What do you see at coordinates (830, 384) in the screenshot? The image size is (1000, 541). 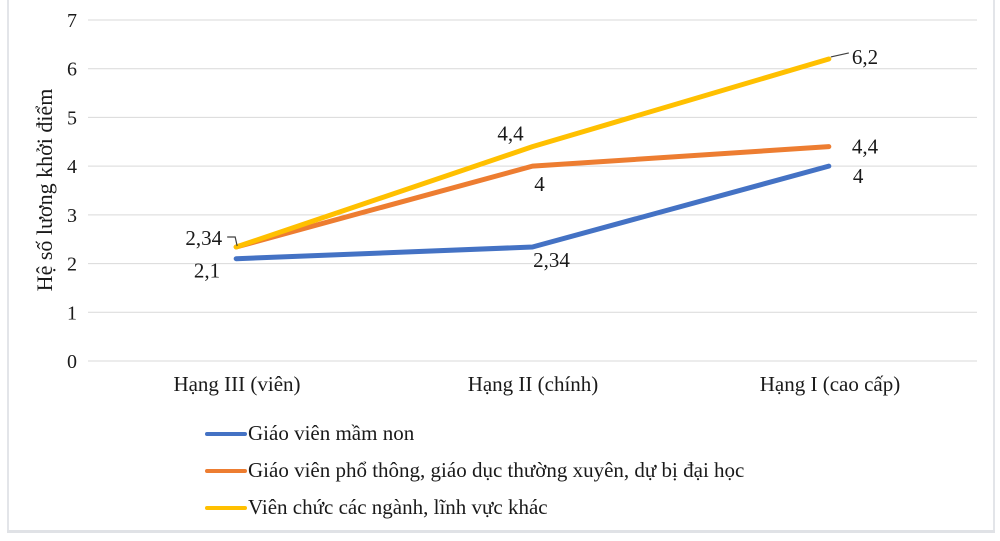 I see `x-axis-label-hang-i: Hạng I (cao cấp)` at bounding box center [830, 384].